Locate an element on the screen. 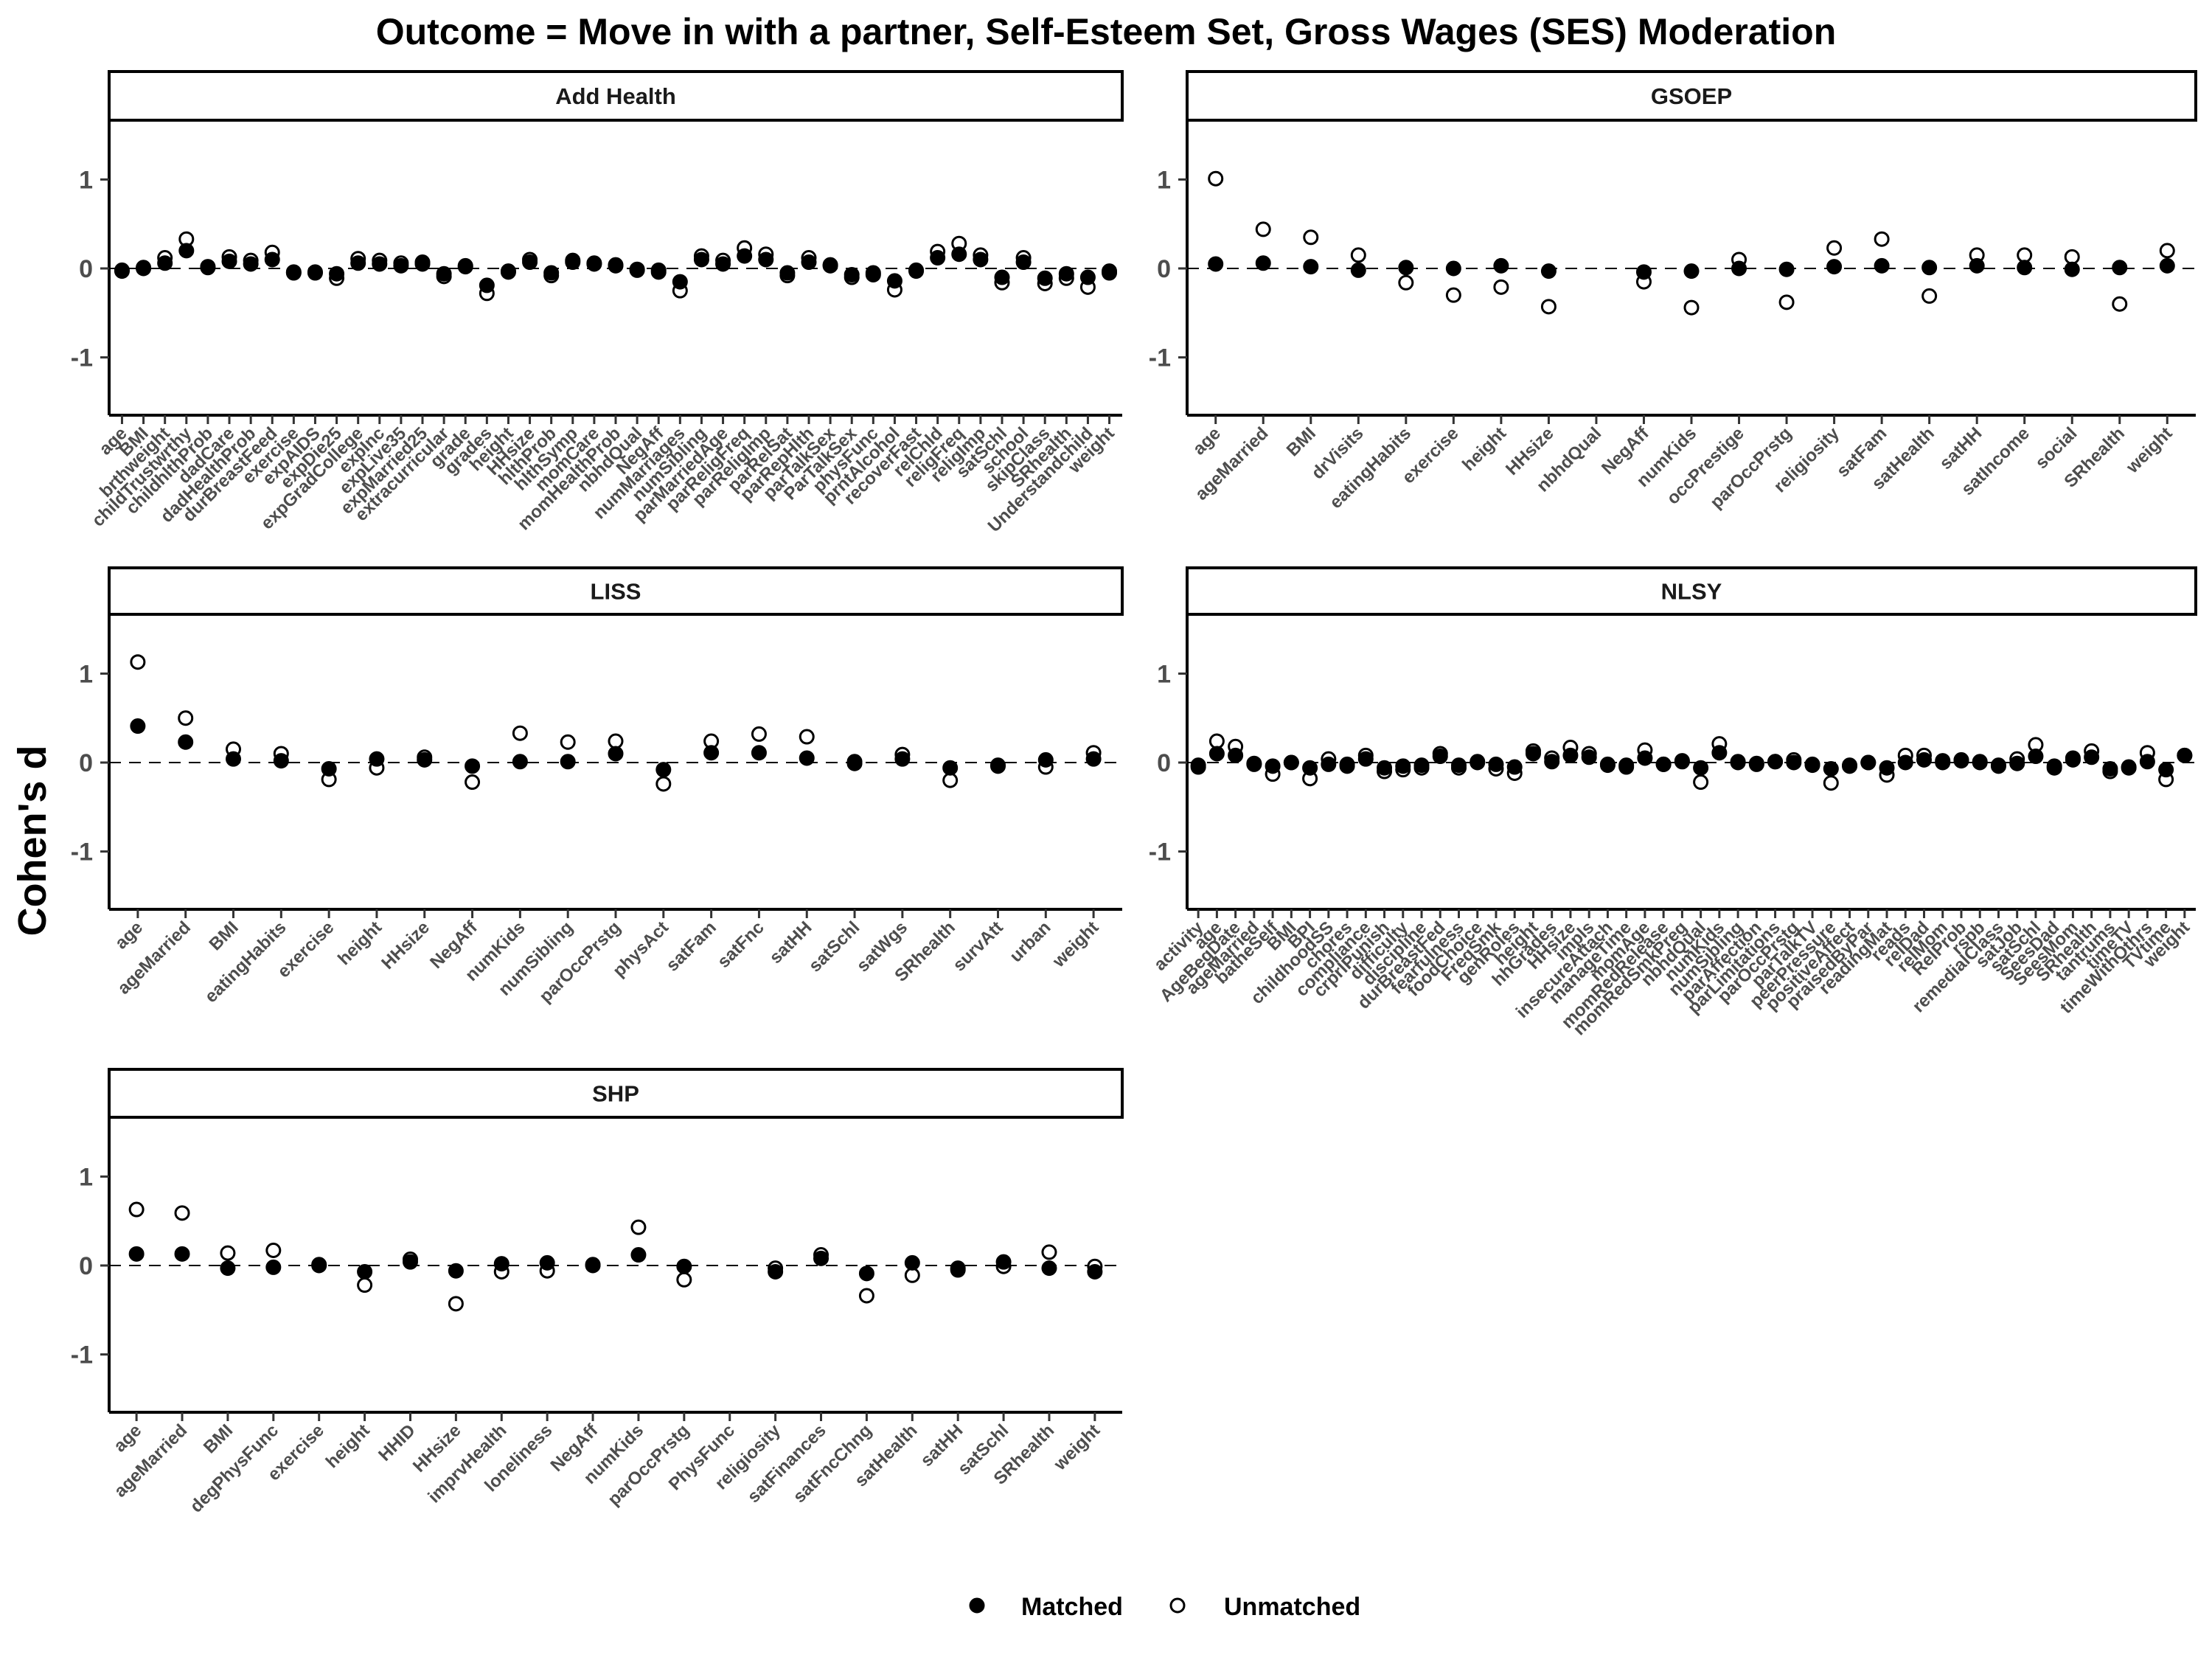  panel-strip-label: LISS is located at coordinates (616, 592).